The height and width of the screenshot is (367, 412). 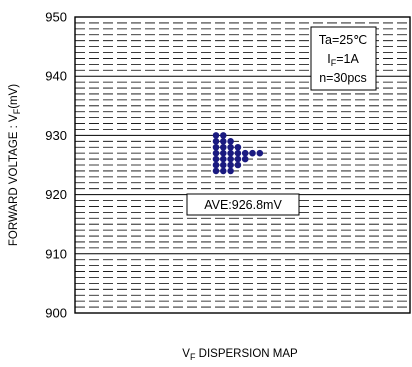 I want to click on y-tick-label: 940, so click(x=56, y=76).